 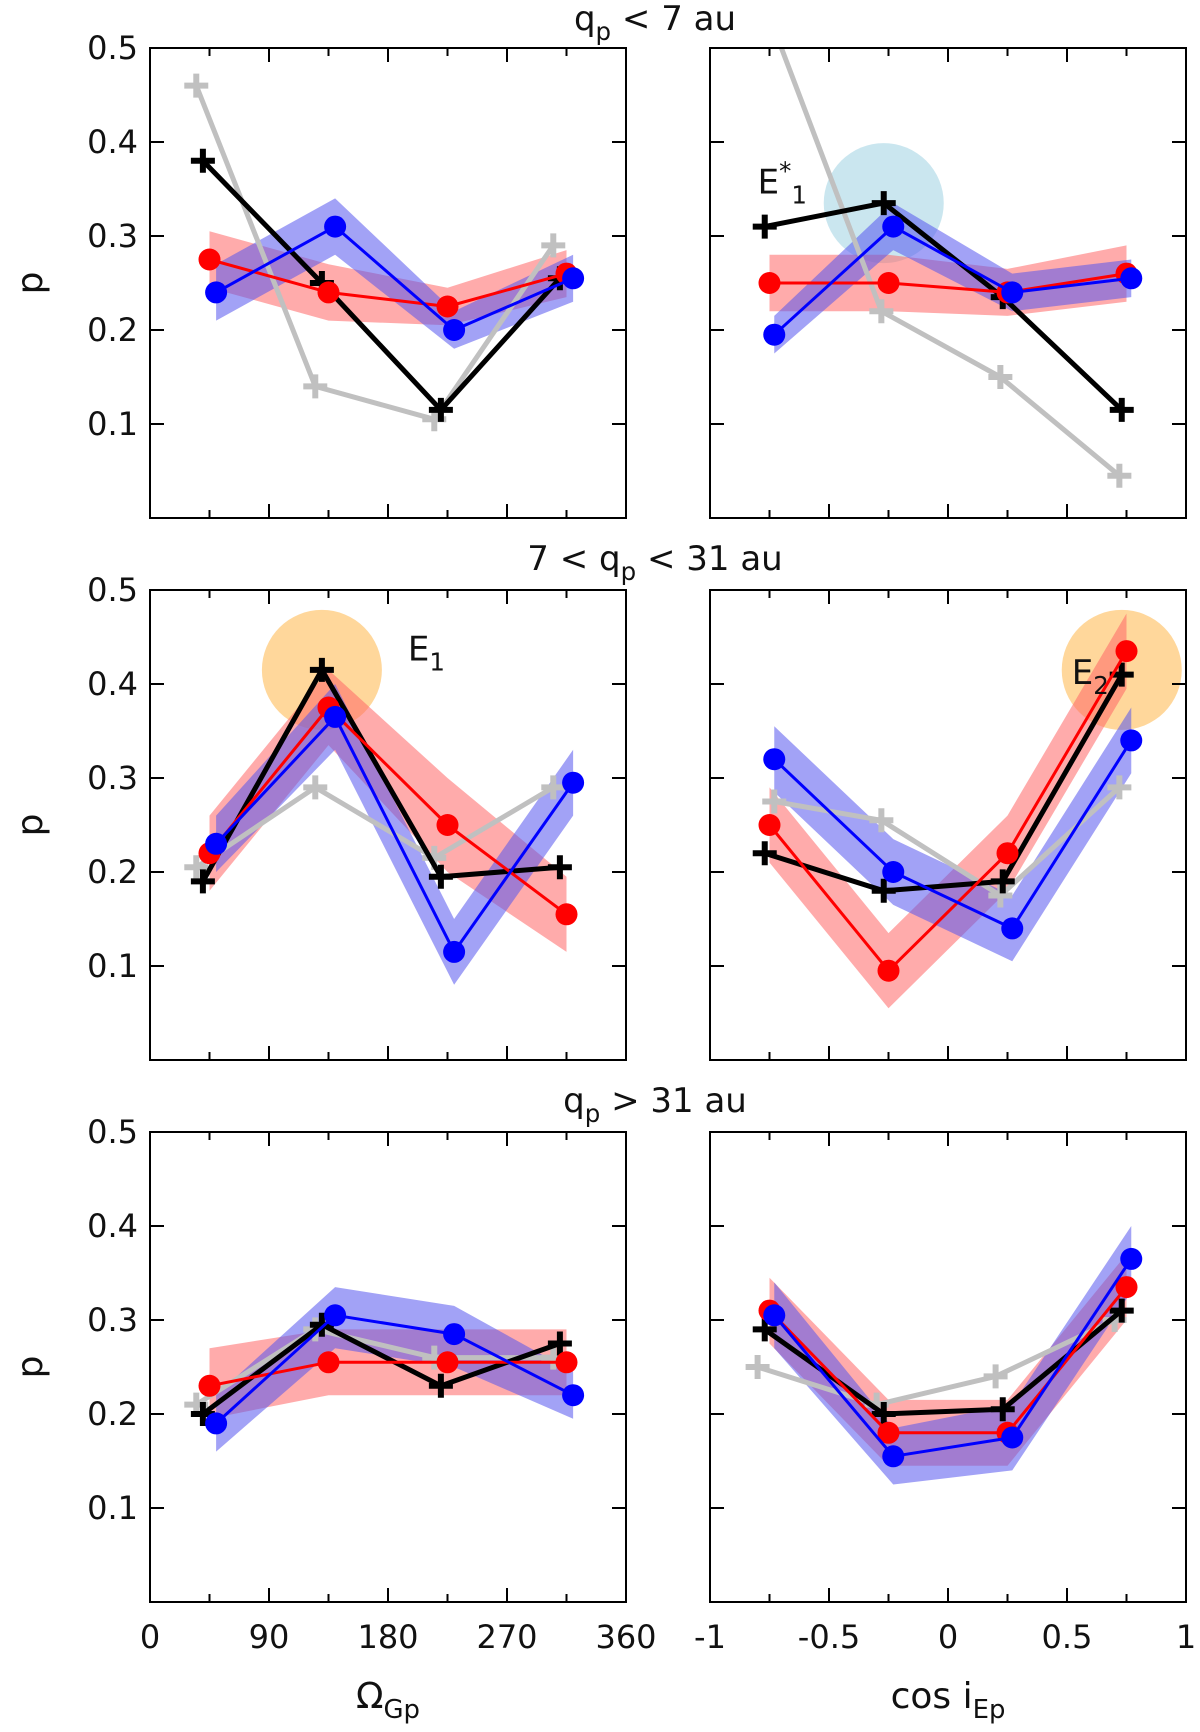 I want to click on panel-frame, so click(x=948, y=1367).